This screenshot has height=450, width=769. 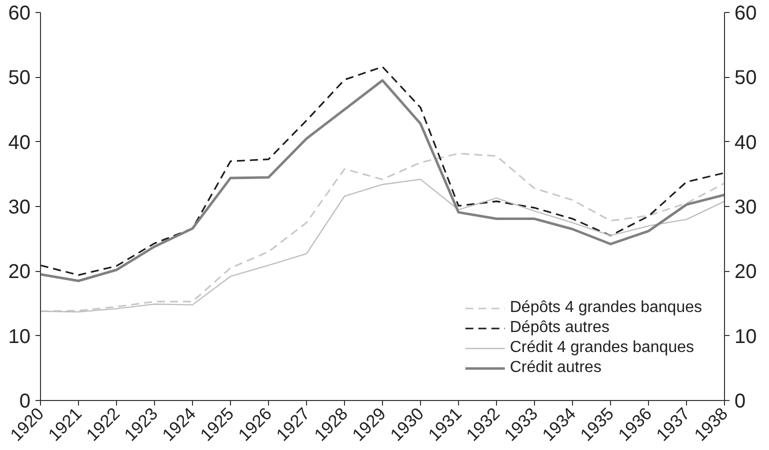 I want to click on y-tick-label: 40, so click(x=19, y=143).